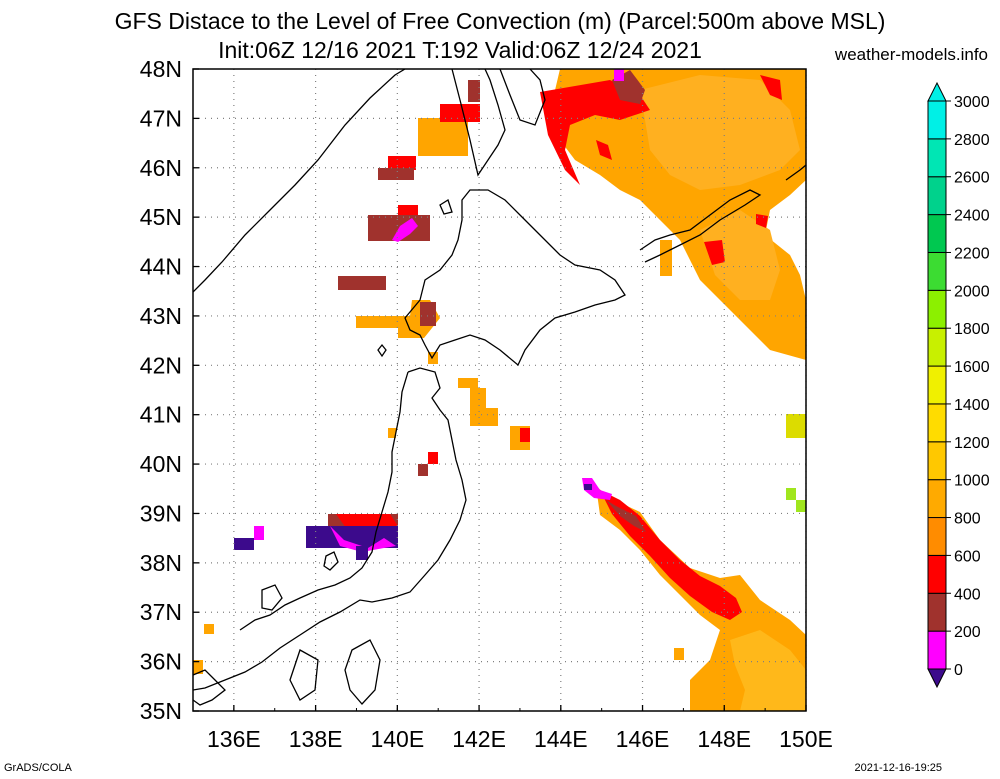 The image size is (1000, 779). What do you see at coordinates (161, 662) in the screenshot?
I see `y-tick-label: 36N` at bounding box center [161, 662].